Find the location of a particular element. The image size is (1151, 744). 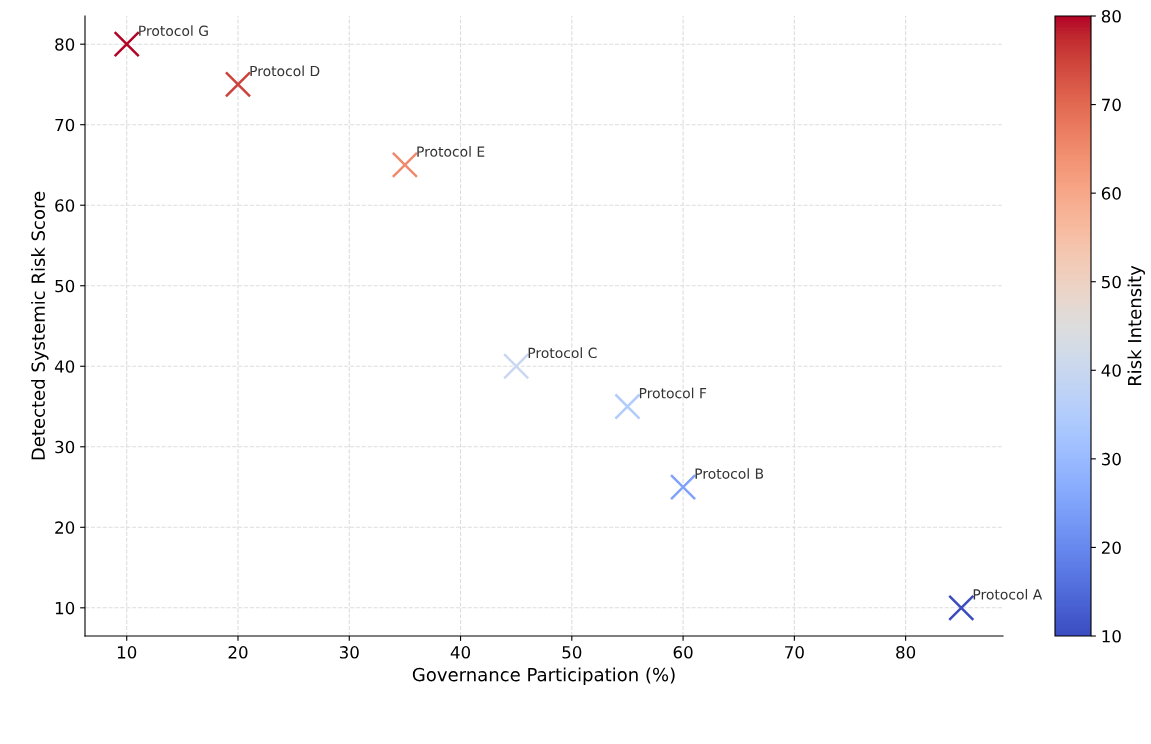

annotation: Protocol G is located at coordinates (173, 31).